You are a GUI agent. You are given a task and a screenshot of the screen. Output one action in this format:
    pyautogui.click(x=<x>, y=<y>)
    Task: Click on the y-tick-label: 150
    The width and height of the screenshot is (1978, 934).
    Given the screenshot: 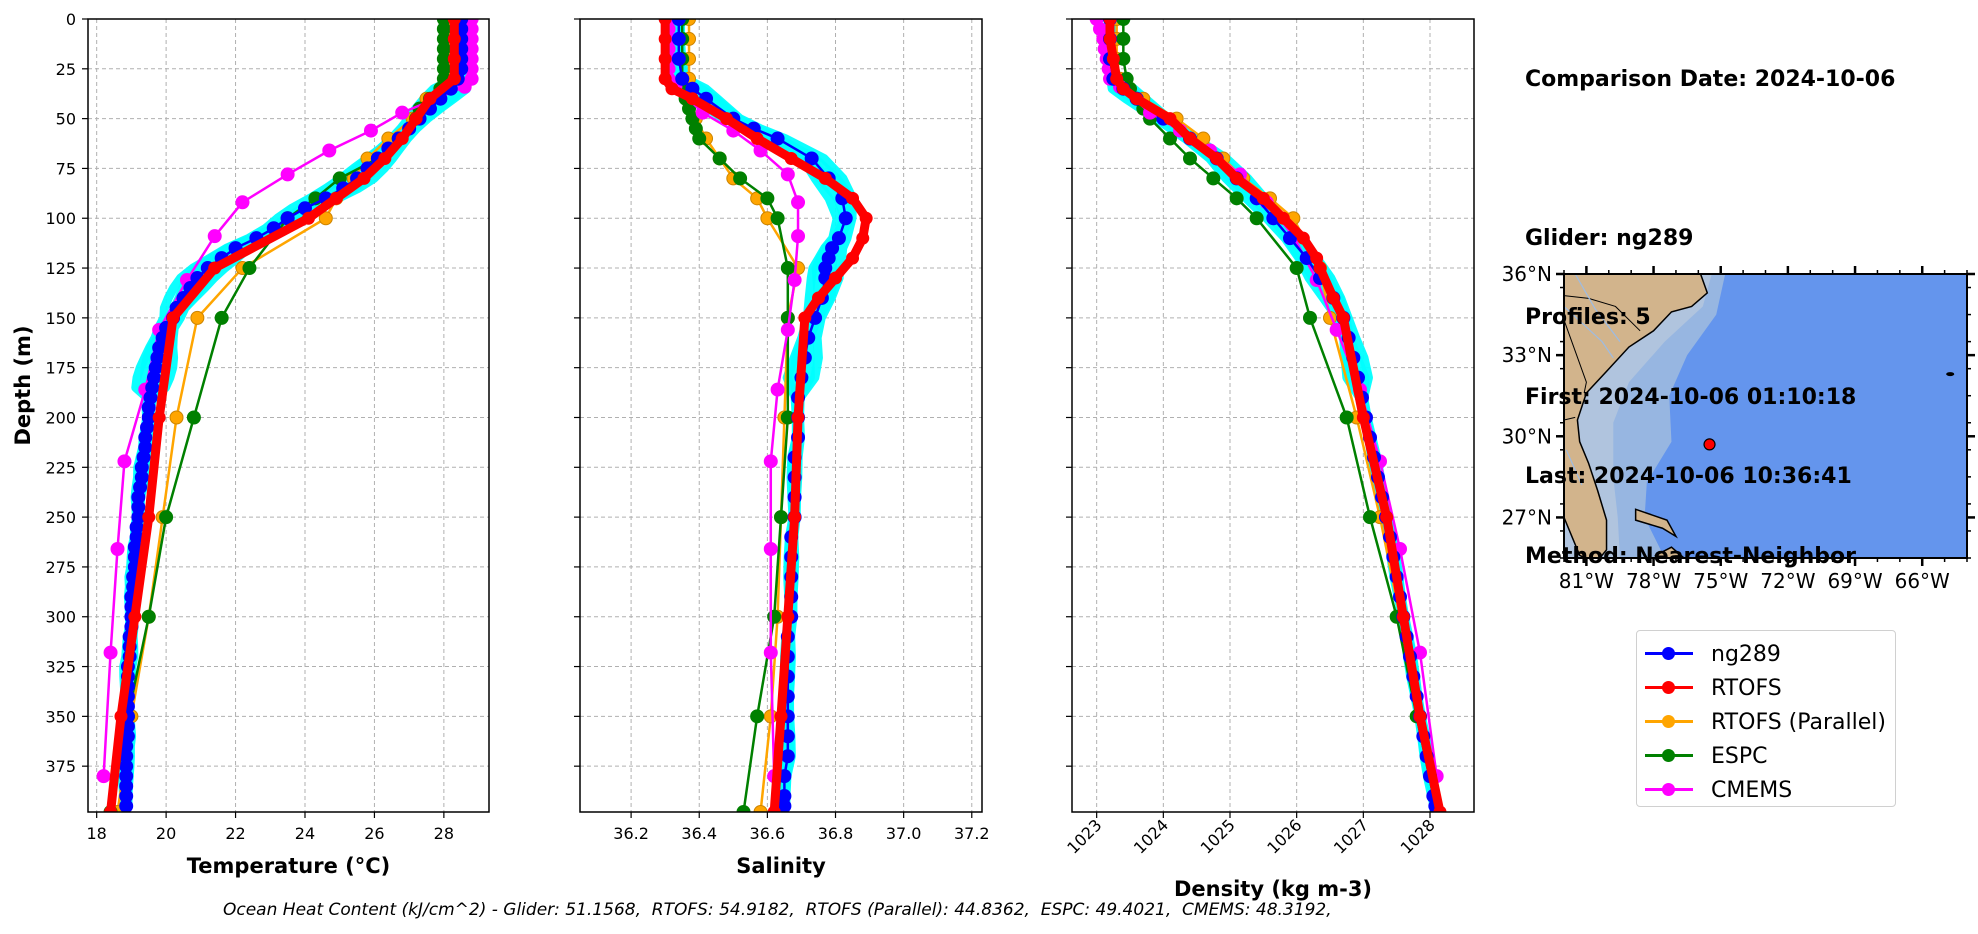 What is the action you would take?
    pyautogui.click(x=60, y=318)
    